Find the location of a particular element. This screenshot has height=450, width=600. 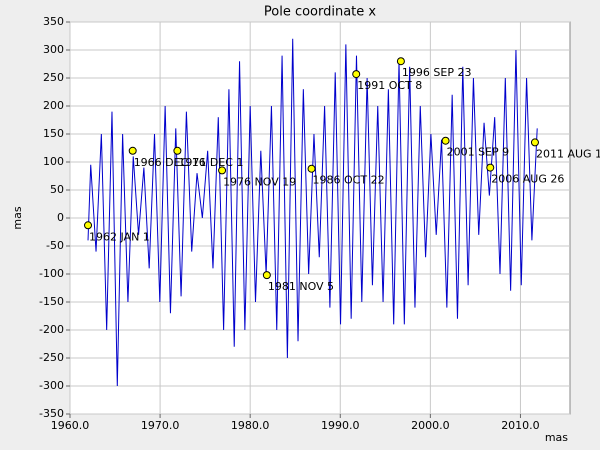

y-tick-label: 250 is located at coordinates (53, 77).